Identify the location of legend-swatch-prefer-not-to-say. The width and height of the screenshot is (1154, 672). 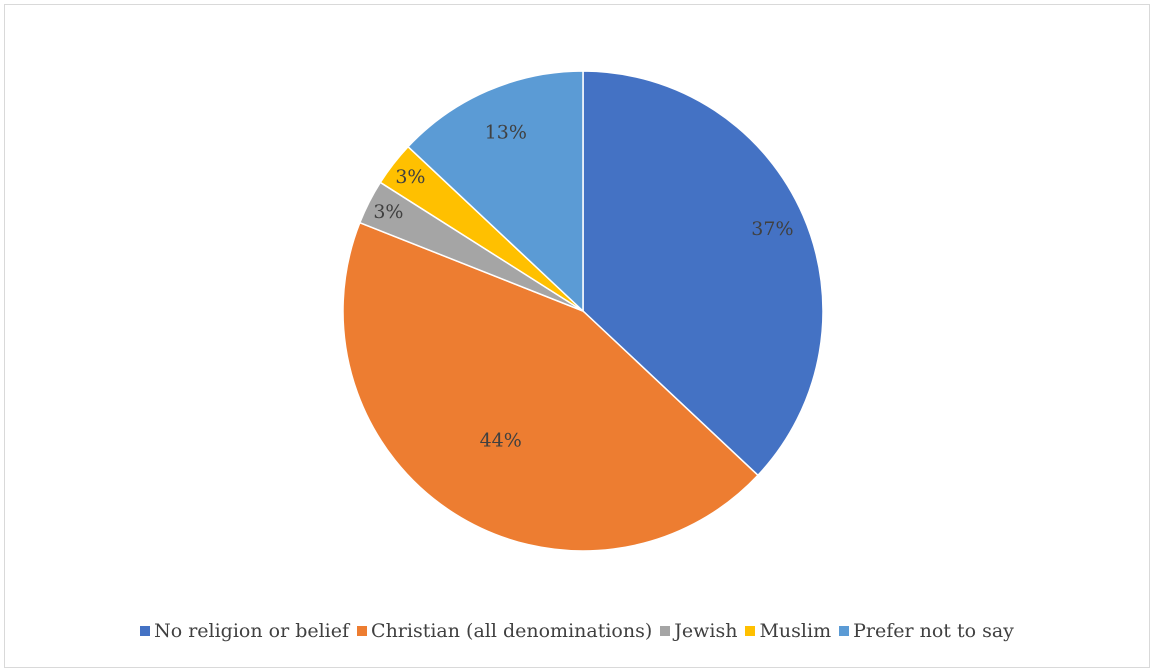
(844, 631).